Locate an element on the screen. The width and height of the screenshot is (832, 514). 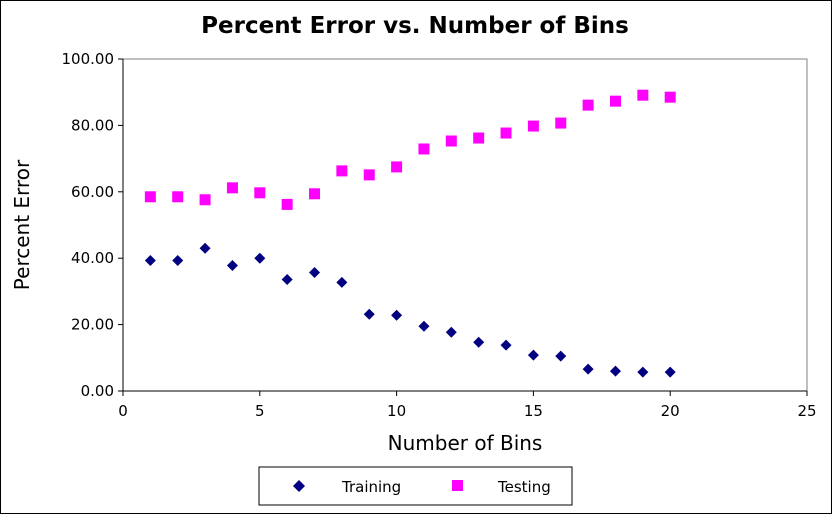
y-tick-label: 60.00 is located at coordinates (92, 192).